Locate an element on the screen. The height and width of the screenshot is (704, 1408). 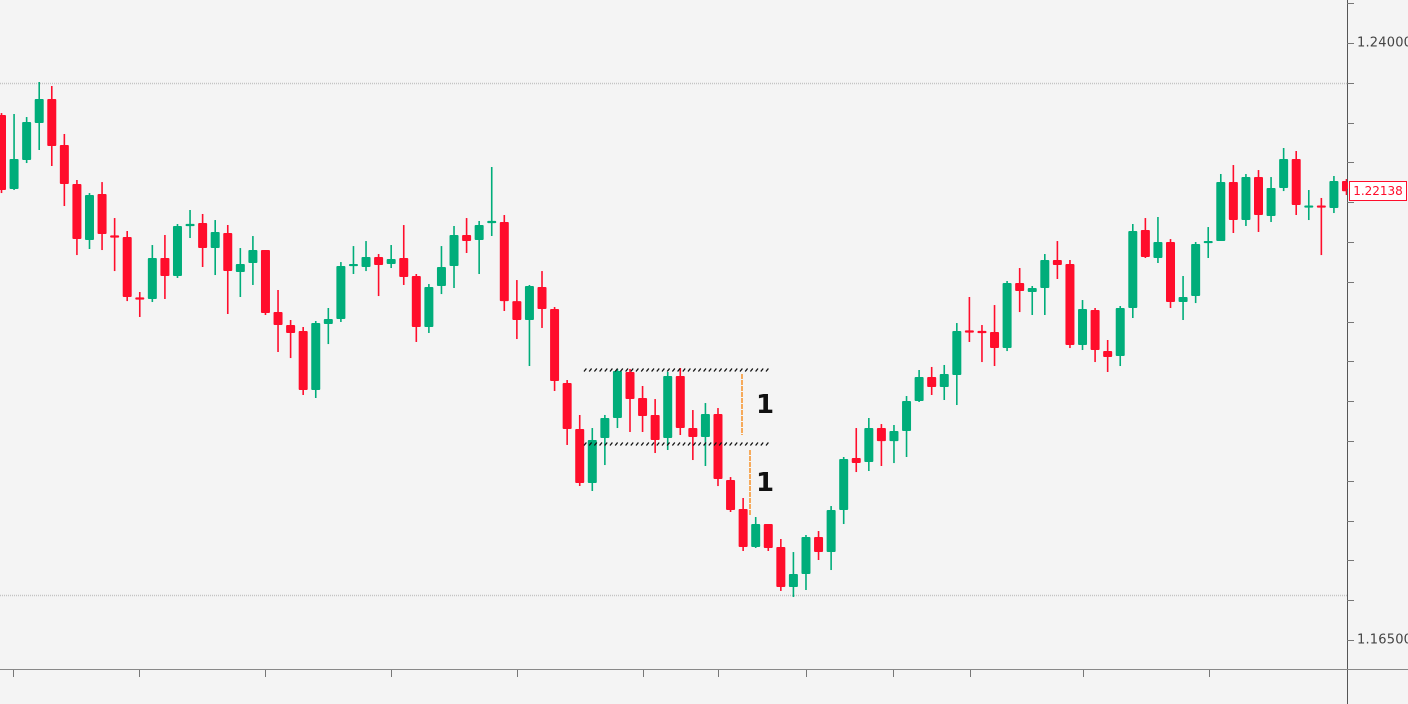
range-top-hatched-line is located at coordinates (676, 370).